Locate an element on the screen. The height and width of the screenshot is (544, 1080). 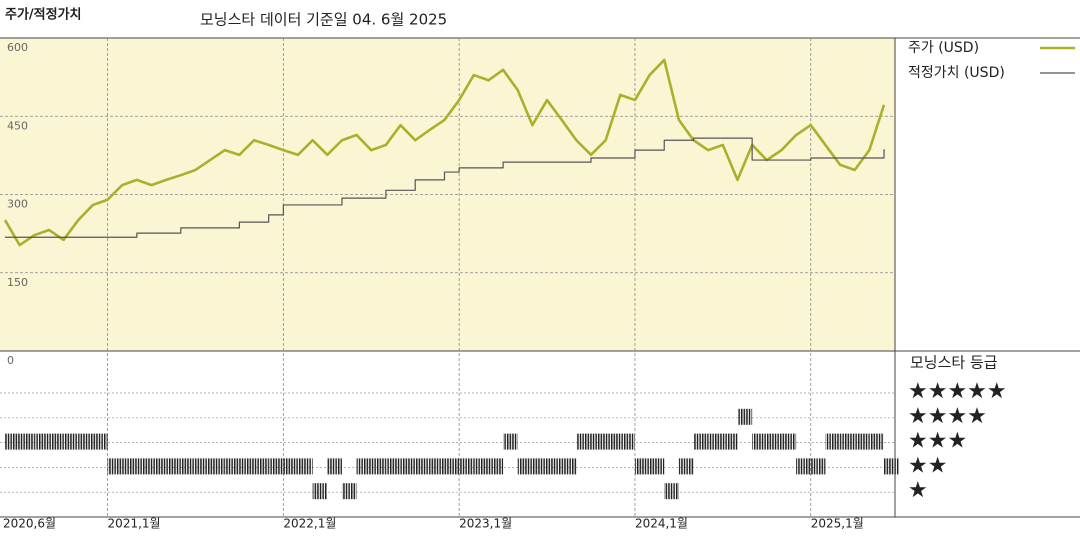
y-tick-label: 0 is located at coordinates (10, 360).